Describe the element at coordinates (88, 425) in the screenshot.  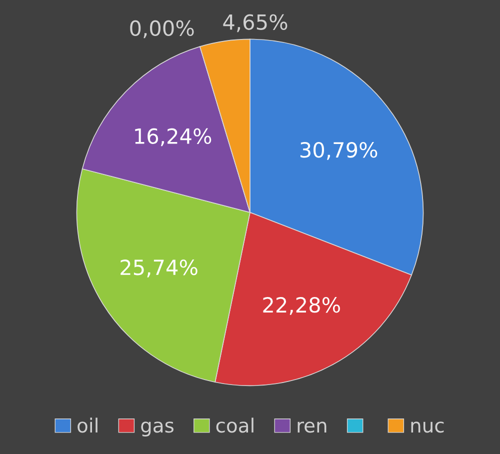
I see `legend-label: oil` at that location.